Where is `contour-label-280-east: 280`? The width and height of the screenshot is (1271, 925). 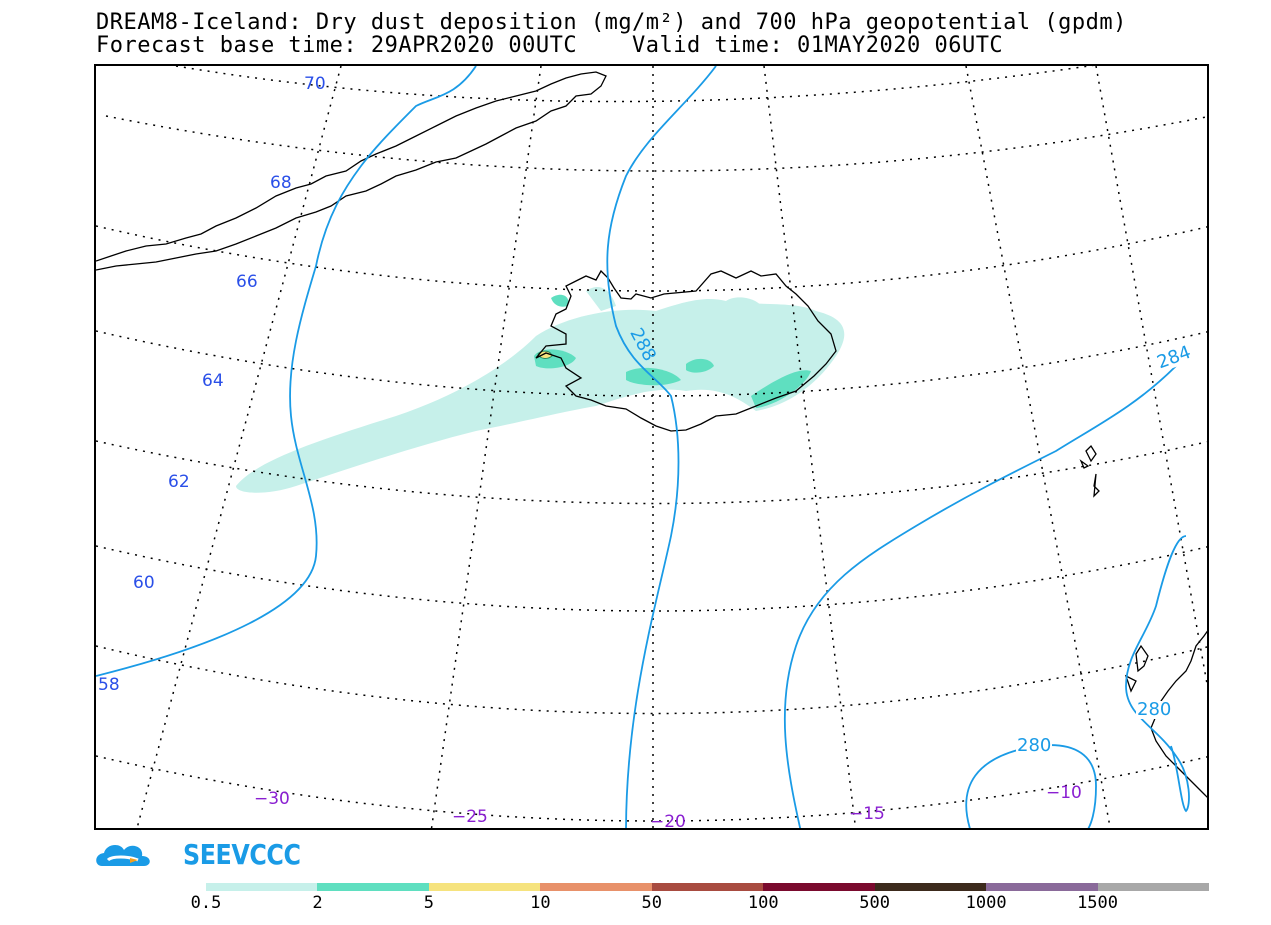
contour-label-280-east: 280 is located at coordinates (1154, 709).